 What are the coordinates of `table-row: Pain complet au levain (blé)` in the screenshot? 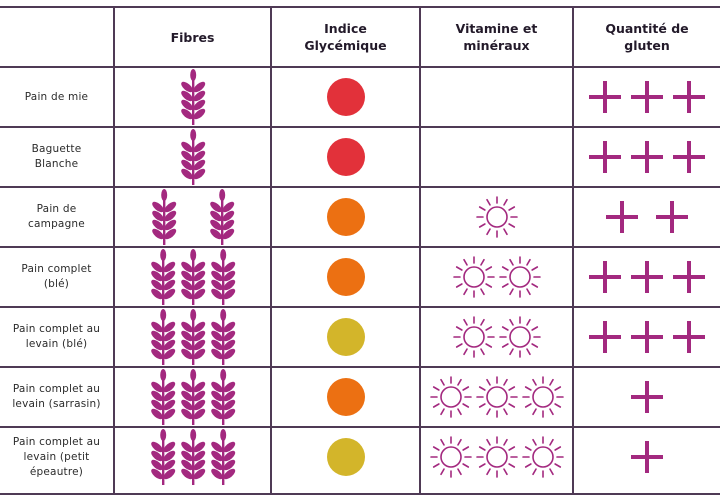 It's located at (360, 337).